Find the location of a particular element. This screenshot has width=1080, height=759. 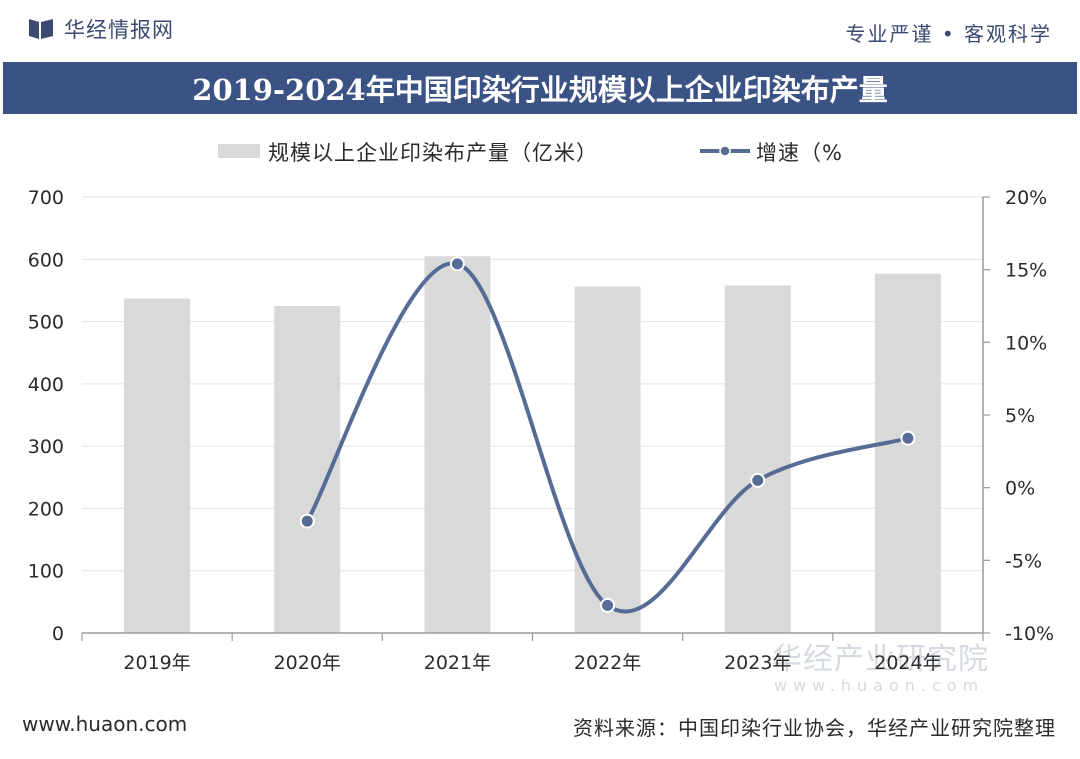

slogan: 专业严谨 • 客观科学 is located at coordinates (948, 34).